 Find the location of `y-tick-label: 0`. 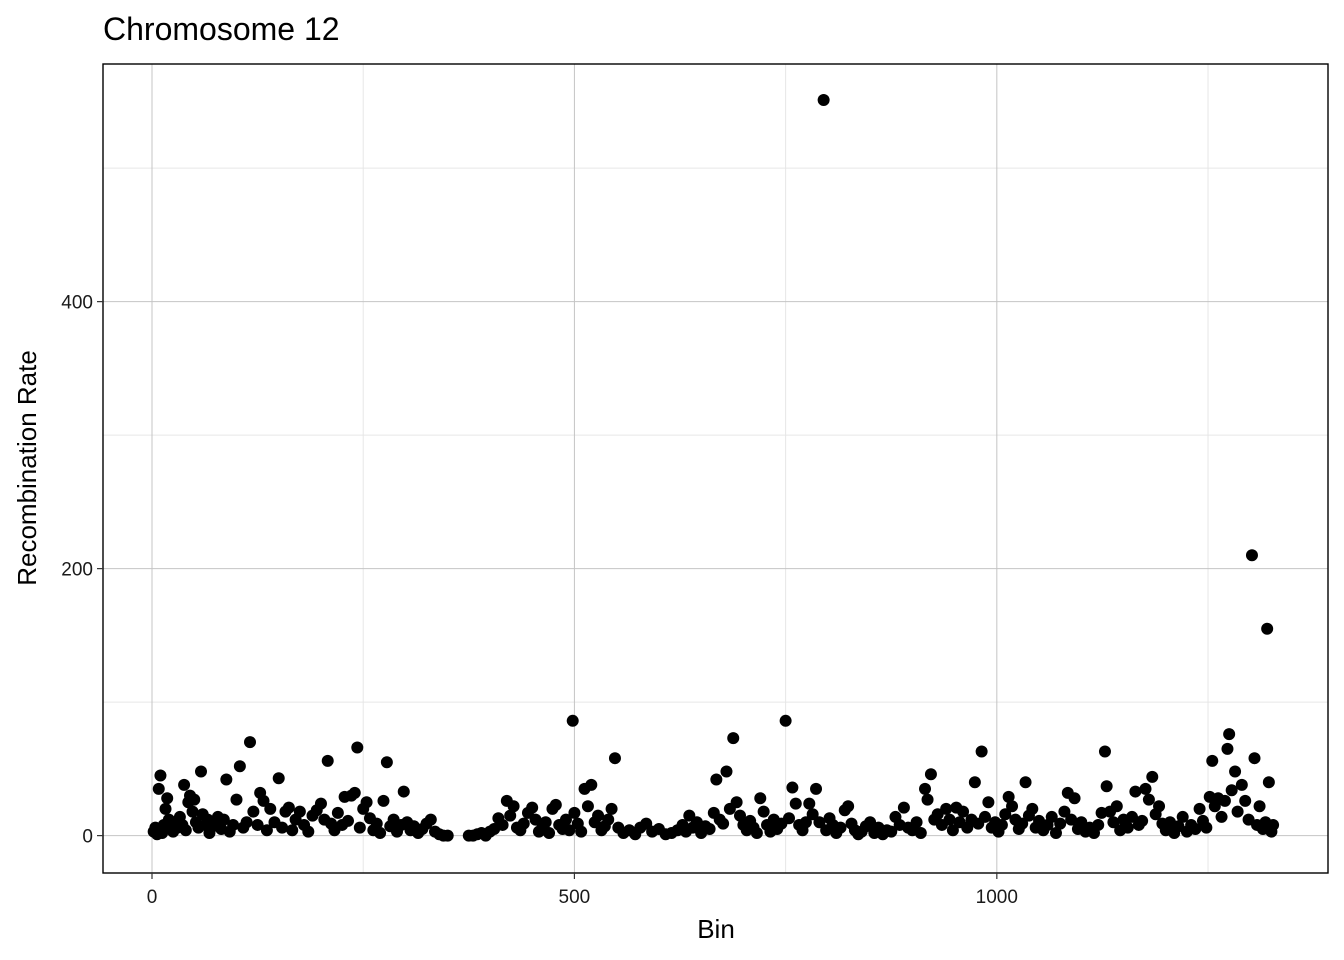

y-tick-label: 0 is located at coordinates (87, 837).